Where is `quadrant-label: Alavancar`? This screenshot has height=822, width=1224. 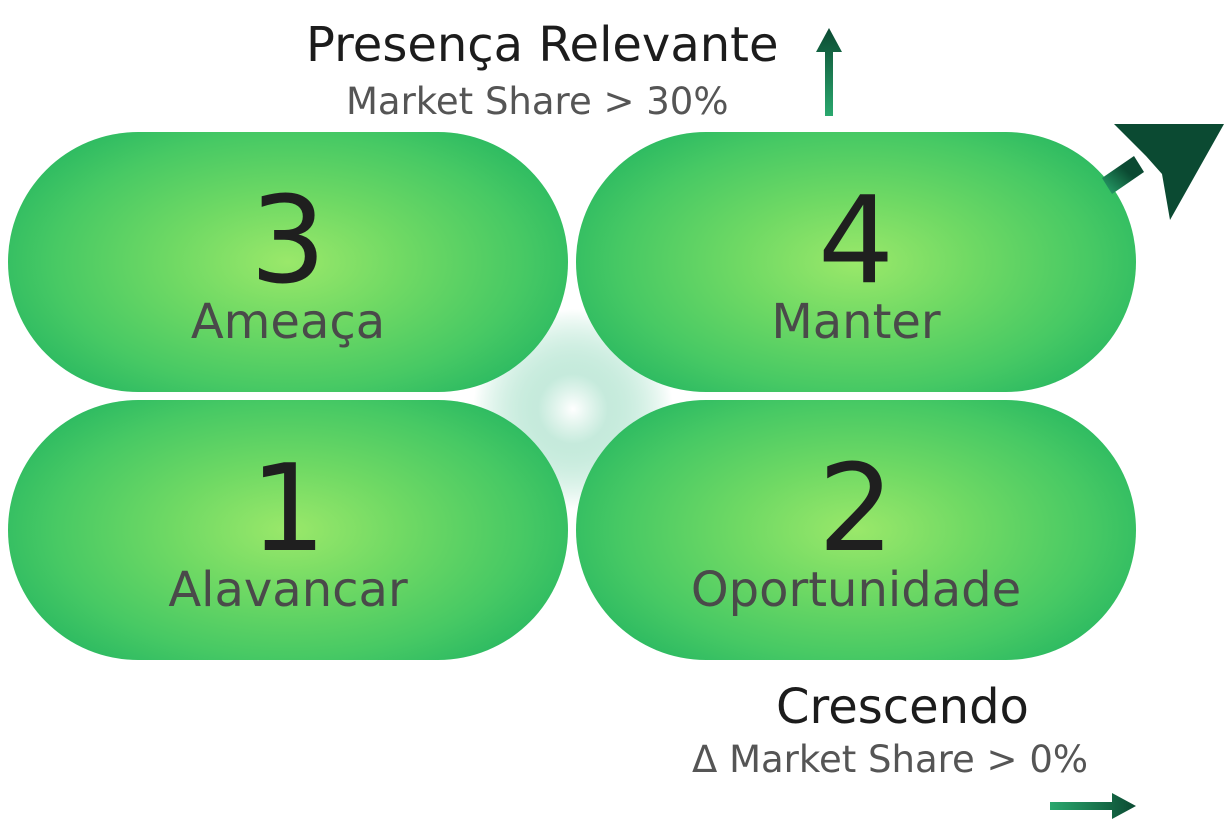
quadrant-label: Alavancar is located at coordinates (288, 590).